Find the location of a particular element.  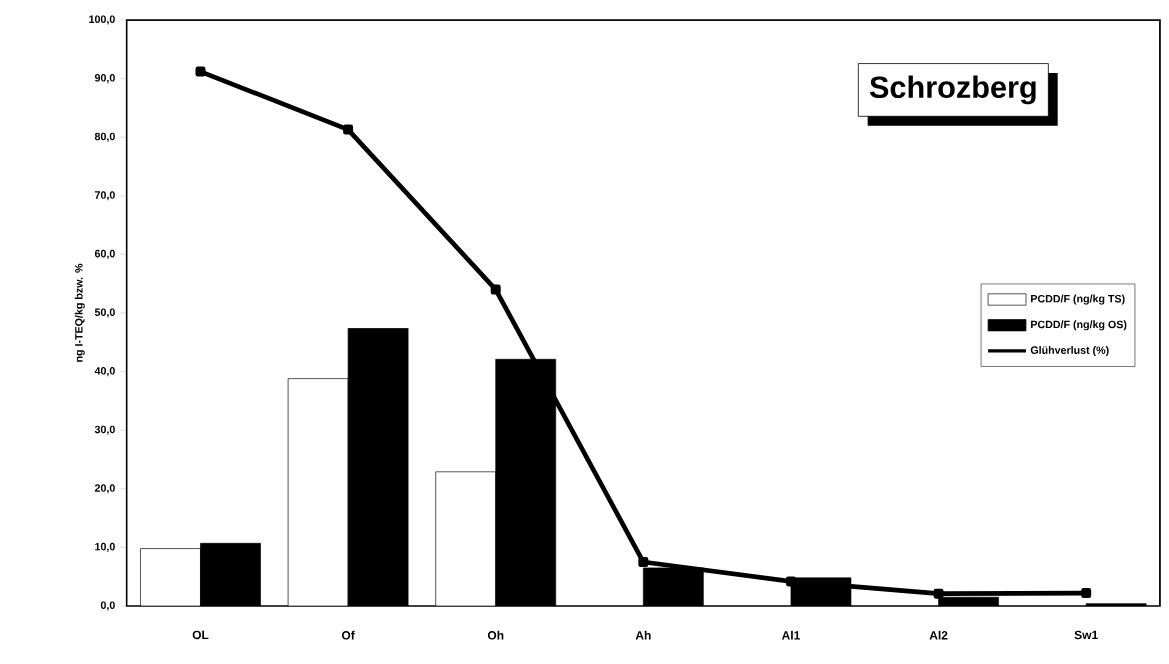

y-tick-label: 50,0 is located at coordinates (104, 313).